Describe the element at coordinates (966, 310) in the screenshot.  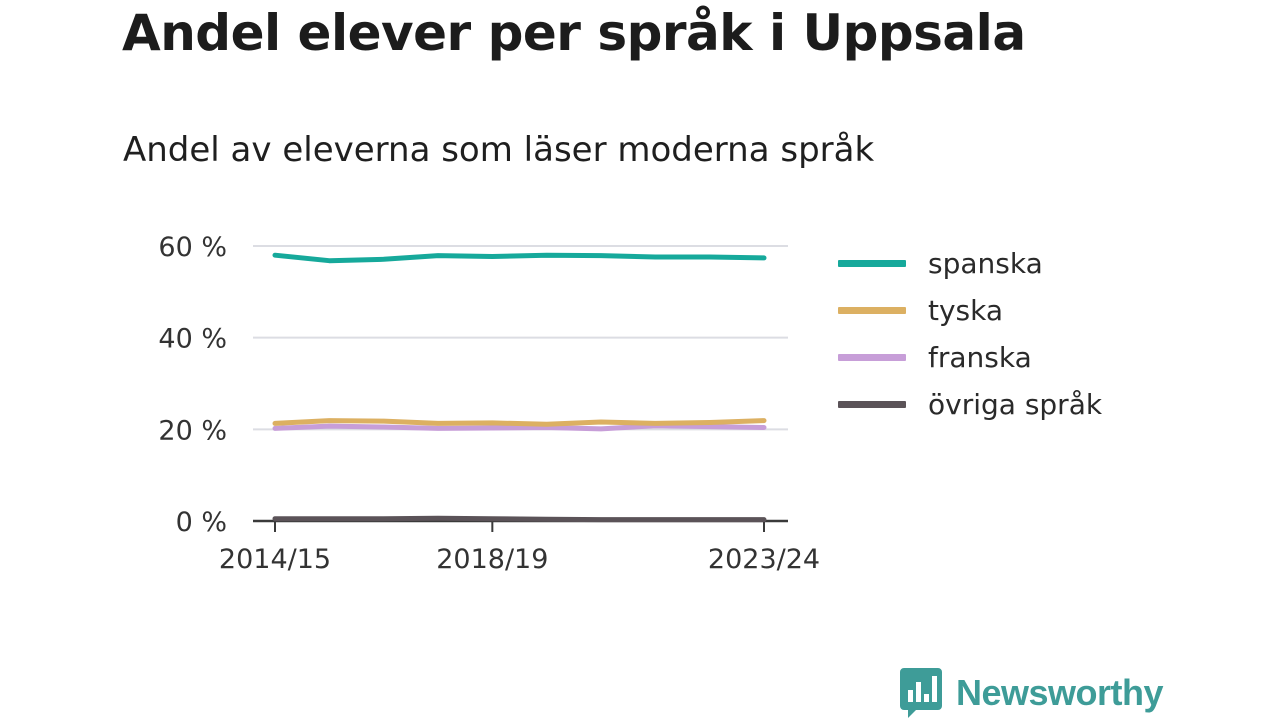
I see `legend-label: tyska` at that location.